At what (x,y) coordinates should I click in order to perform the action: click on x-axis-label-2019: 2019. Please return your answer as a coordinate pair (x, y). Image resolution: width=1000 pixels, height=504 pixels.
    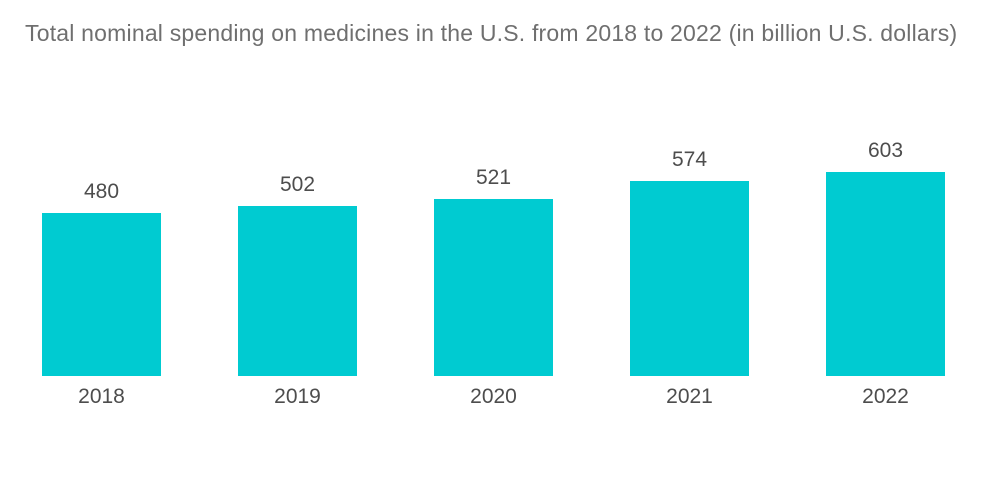
    Looking at the image, I should click on (297, 396).